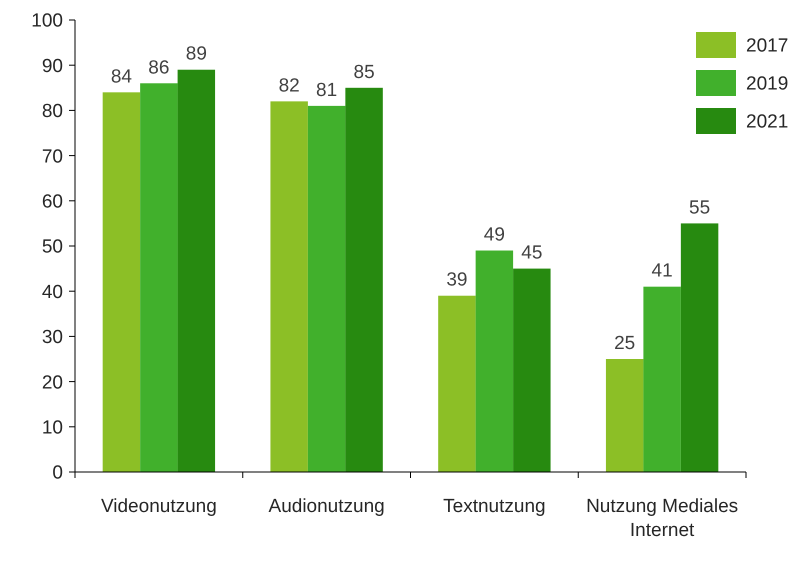 Image resolution: width=808 pixels, height=588 pixels. I want to click on y-tick-label: 20, so click(52, 383).